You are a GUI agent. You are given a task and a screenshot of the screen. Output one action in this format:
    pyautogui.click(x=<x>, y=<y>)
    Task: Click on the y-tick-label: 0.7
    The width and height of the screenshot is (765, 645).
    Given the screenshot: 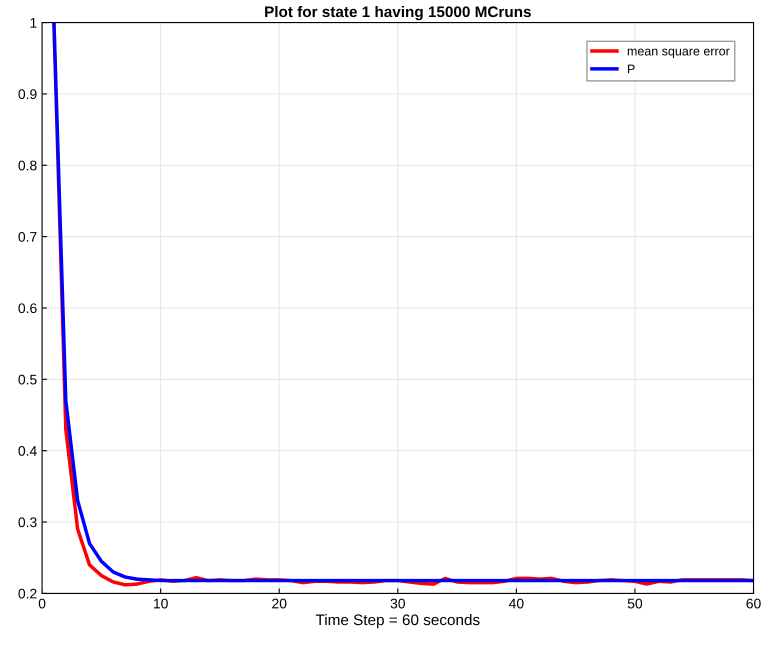 What is the action you would take?
    pyautogui.click(x=27, y=237)
    